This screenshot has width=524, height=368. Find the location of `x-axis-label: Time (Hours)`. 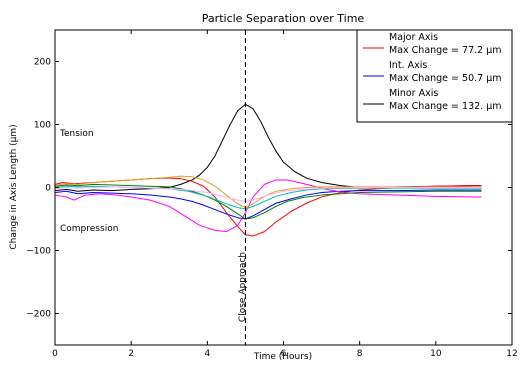

x-axis-label: Time (Hours) is located at coordinates (282, 357).